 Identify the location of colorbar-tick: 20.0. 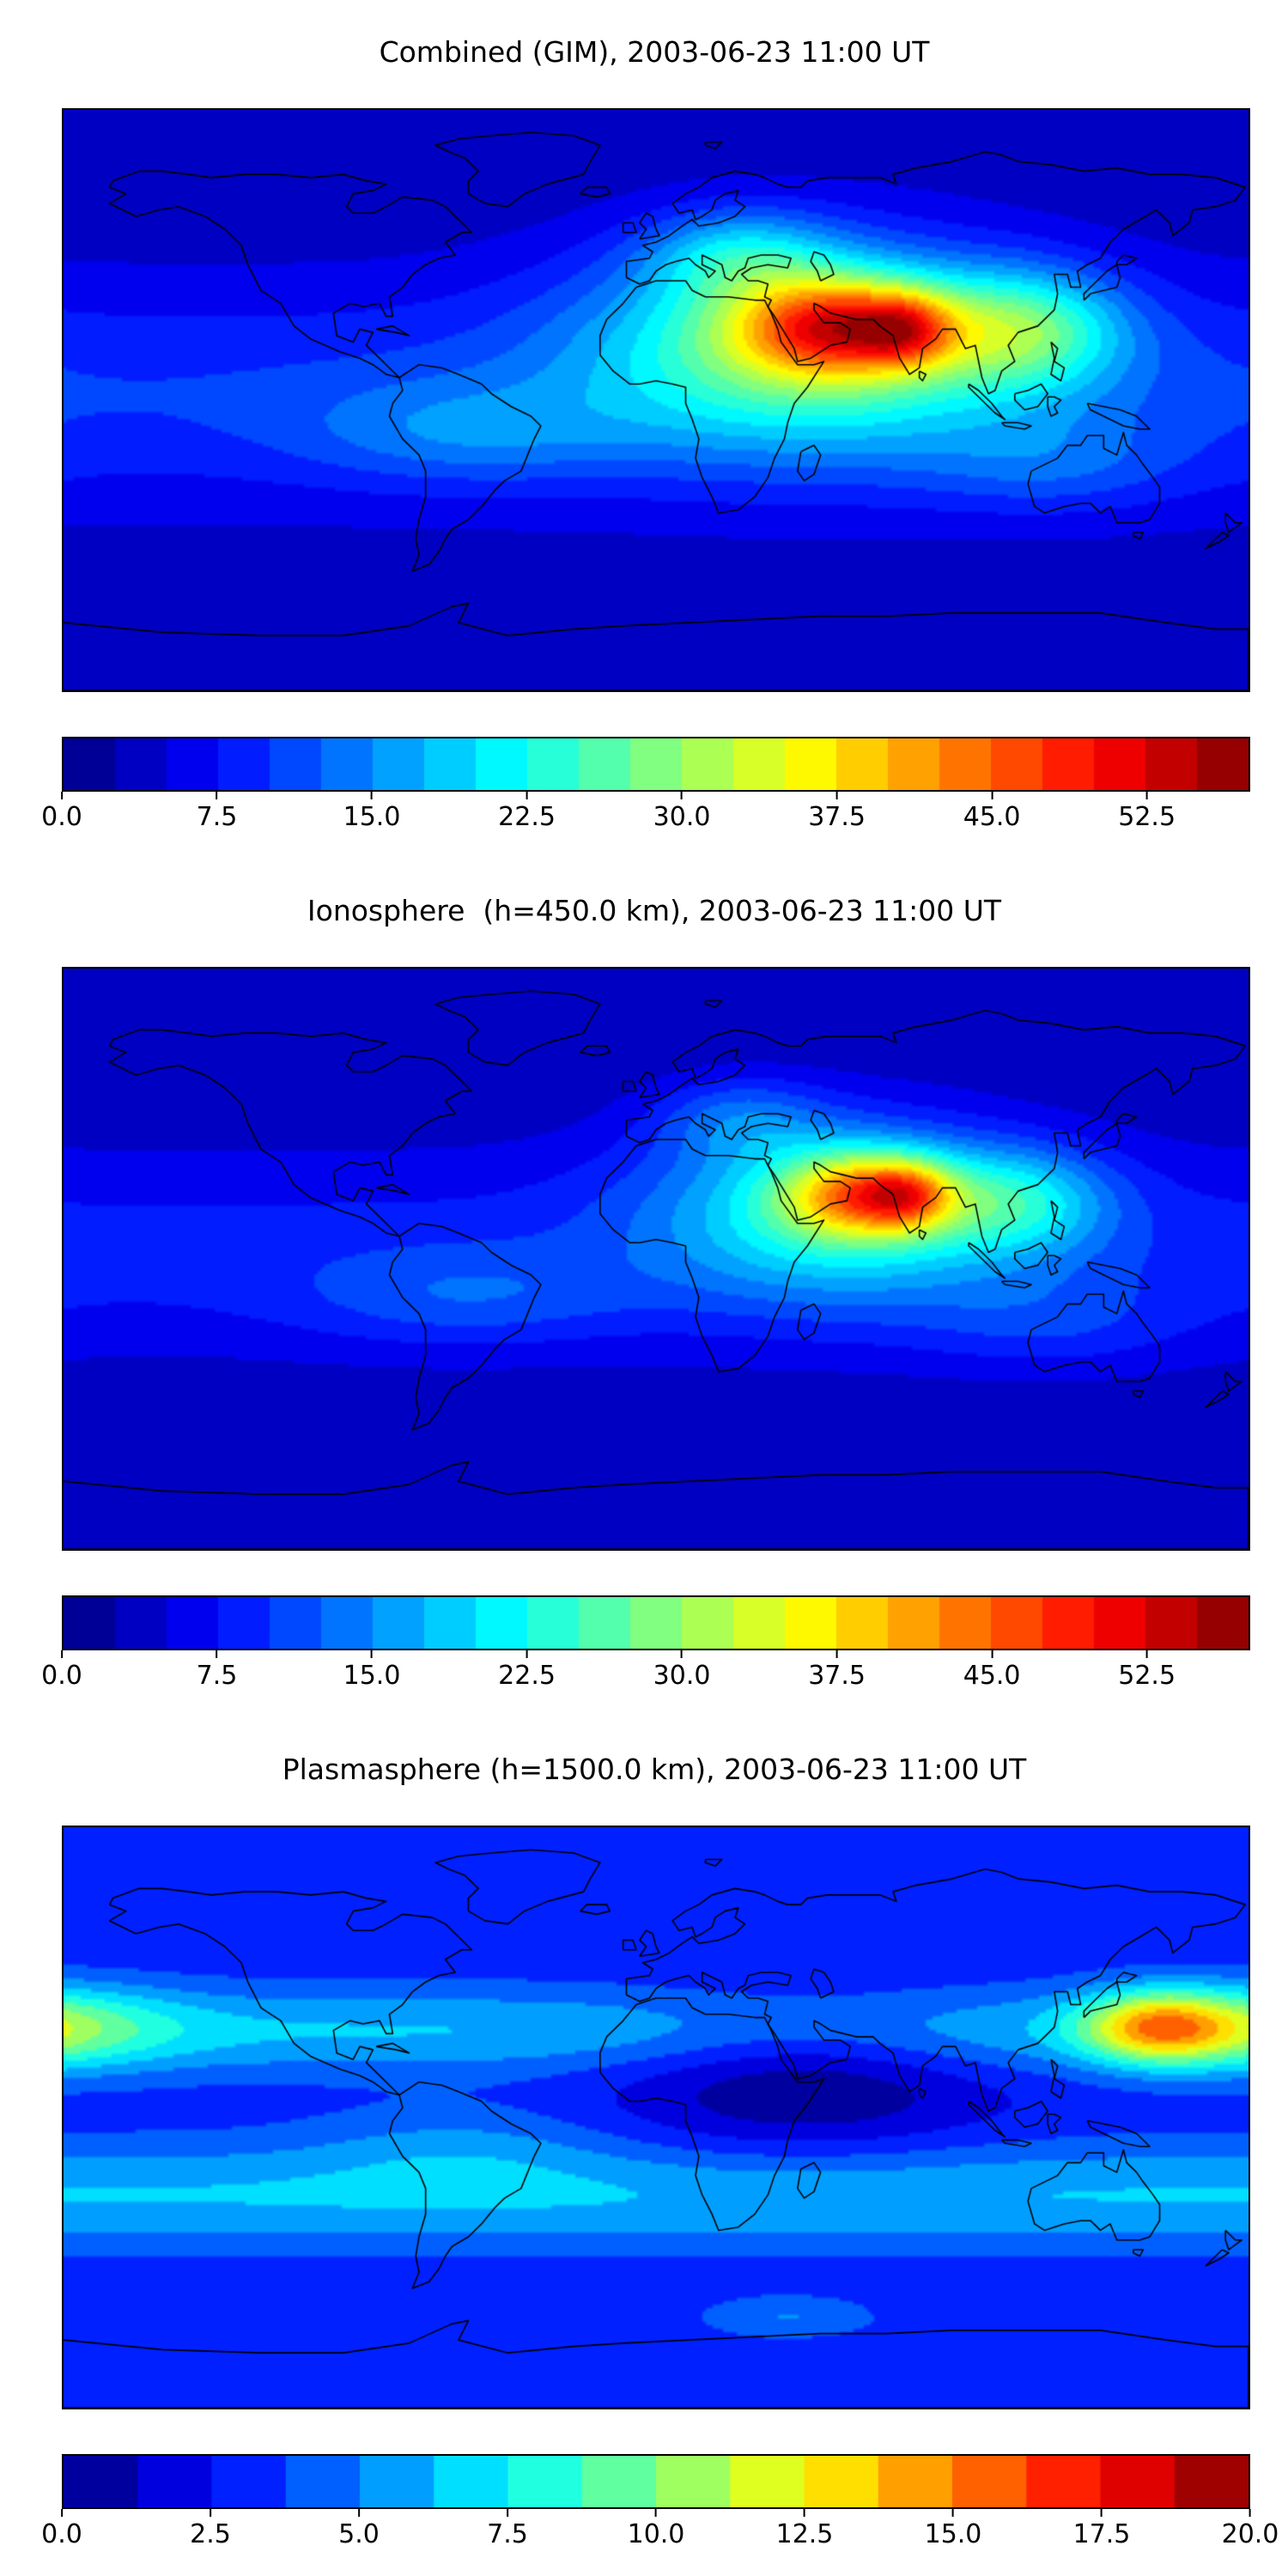
(1250, 2529).